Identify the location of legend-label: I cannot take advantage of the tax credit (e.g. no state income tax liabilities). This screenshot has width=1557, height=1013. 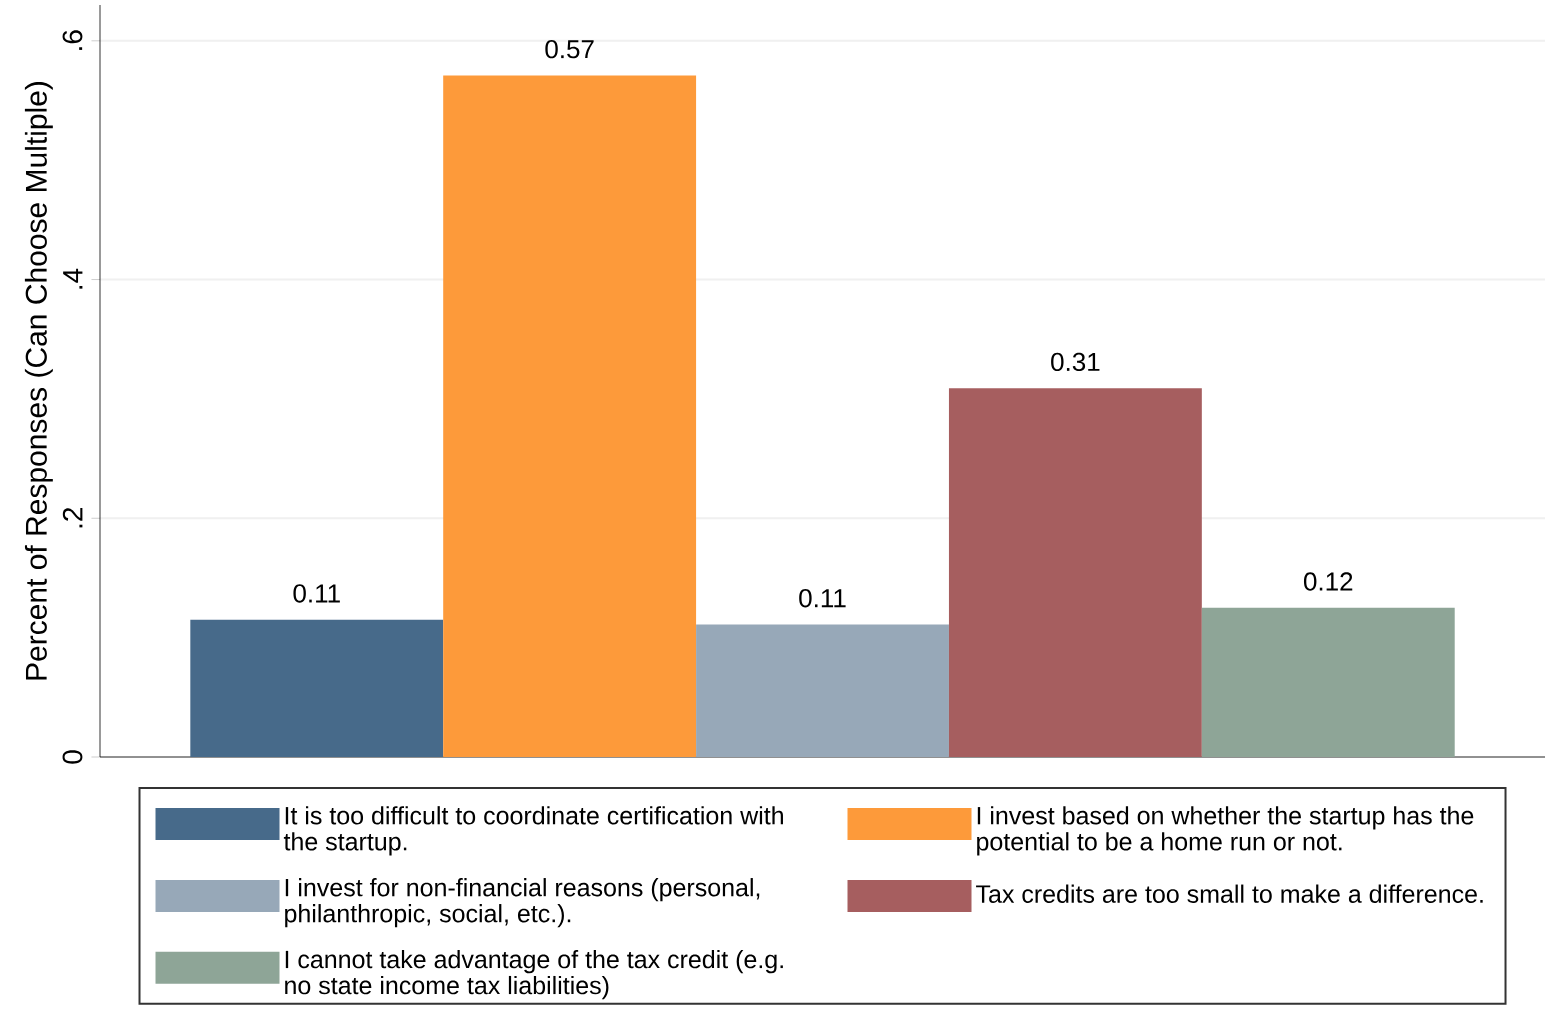
(534, 974).